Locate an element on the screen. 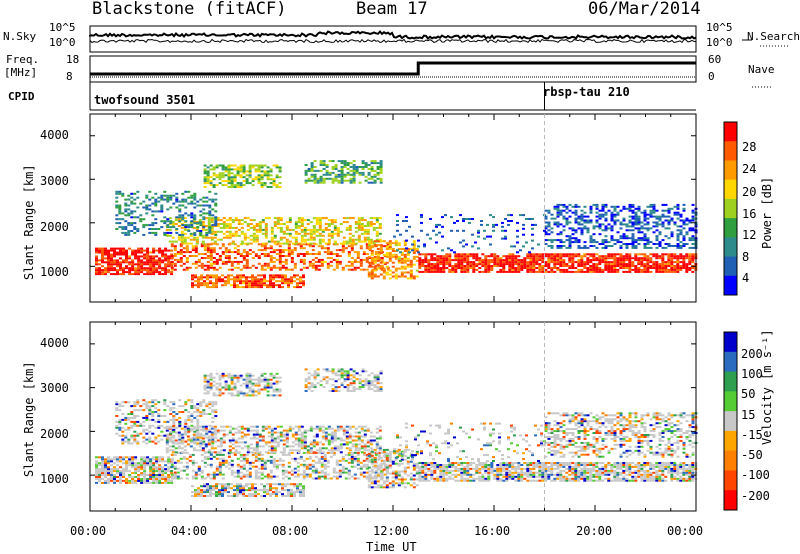 This screenshot has height=554, width=800. cpid-label: CPID is located at coordinates (21, 96).